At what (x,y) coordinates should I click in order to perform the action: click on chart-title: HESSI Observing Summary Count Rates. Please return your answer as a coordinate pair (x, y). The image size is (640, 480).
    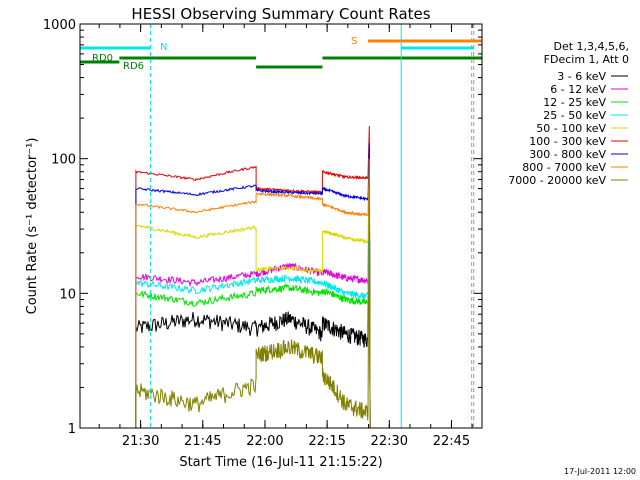
    Looking at the image, I should click on (280, 14).